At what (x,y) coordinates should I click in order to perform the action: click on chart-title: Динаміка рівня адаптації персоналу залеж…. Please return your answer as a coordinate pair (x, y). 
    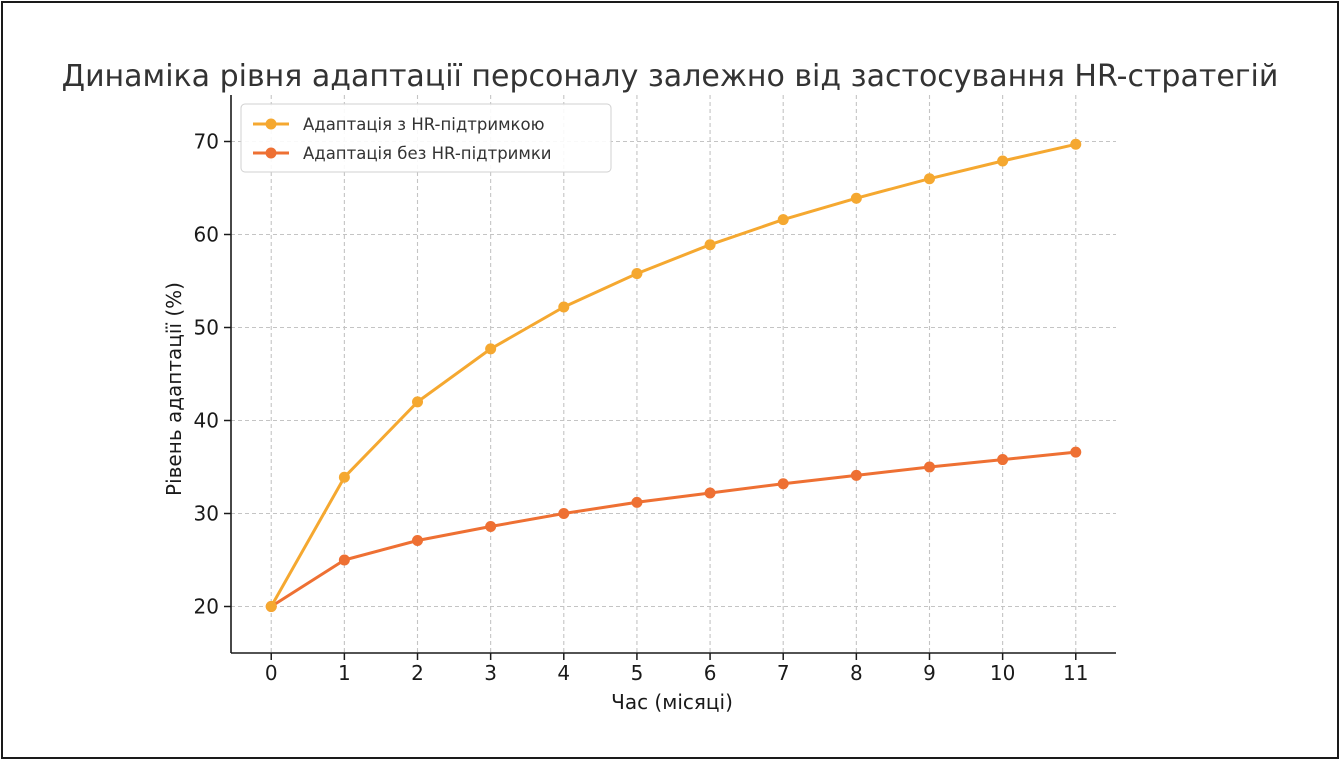
    Looking at the image, I should click on (670, 76).